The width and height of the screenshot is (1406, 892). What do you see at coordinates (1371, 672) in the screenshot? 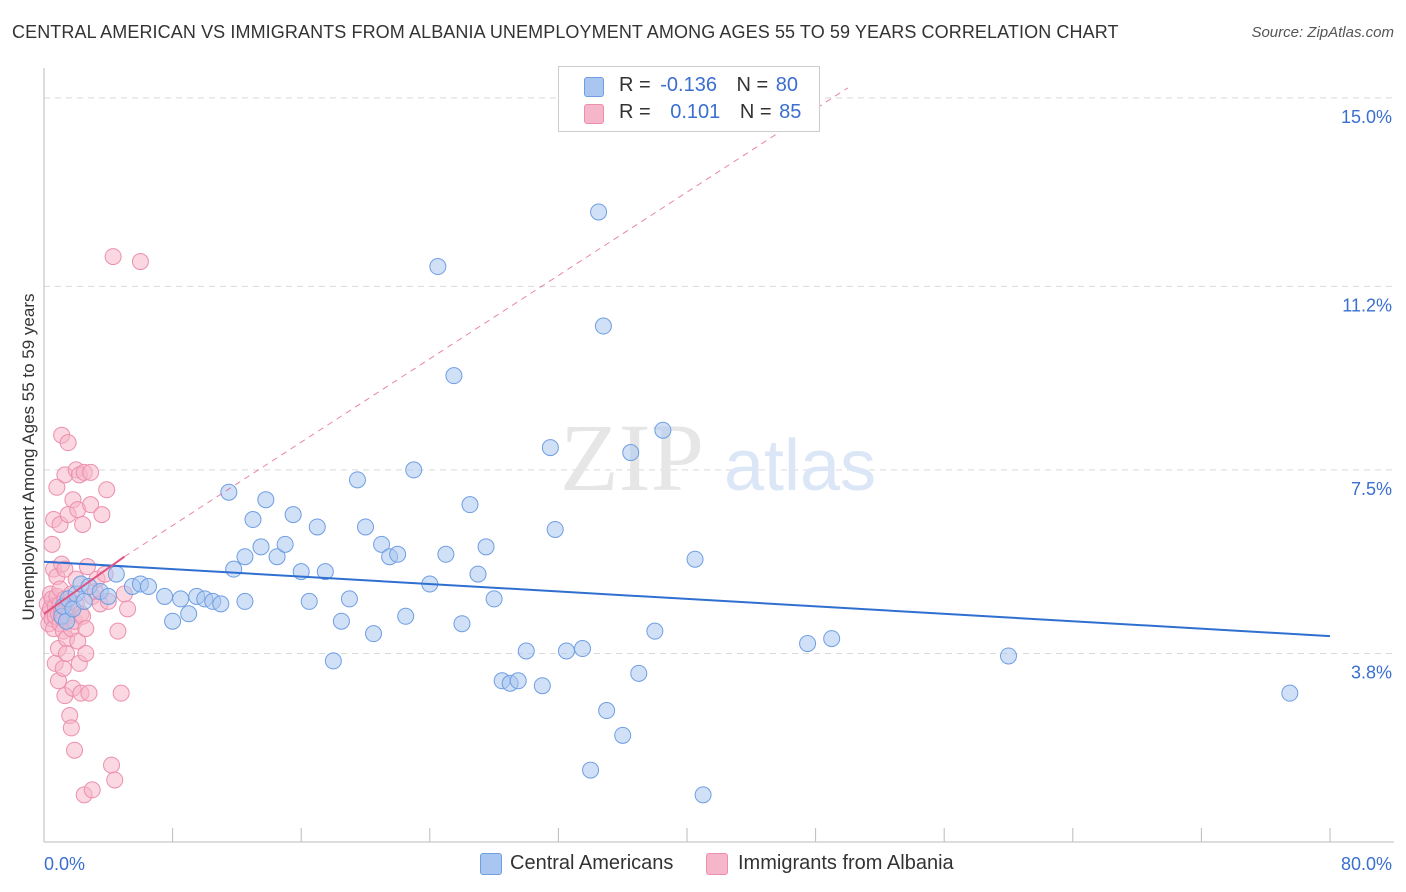
I see `y-tick-label: 3.8%` at bounding box center [1371, 672].